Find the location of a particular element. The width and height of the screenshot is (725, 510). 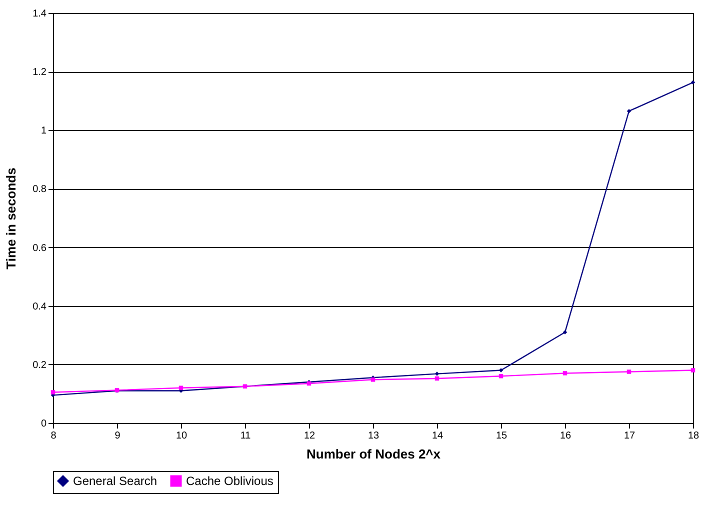

legend-label: General Search is located at coordinates (115, 481).